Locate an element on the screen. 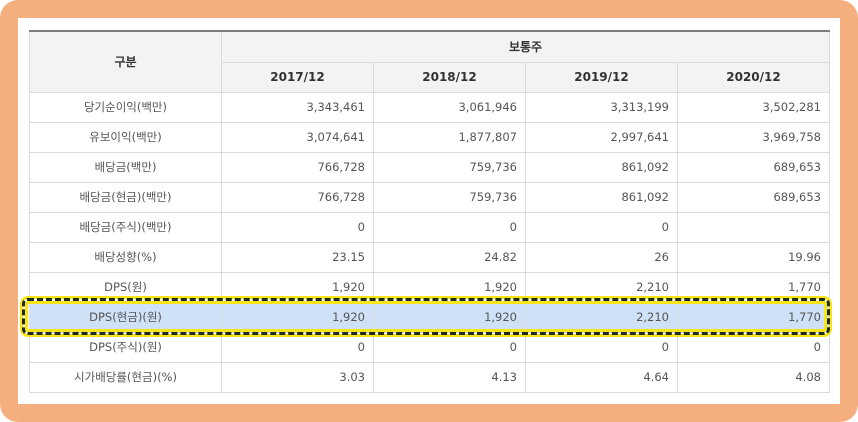 The image size is (858, 422). cell-value: 3,343,461 is located at coordinates (297, 107).